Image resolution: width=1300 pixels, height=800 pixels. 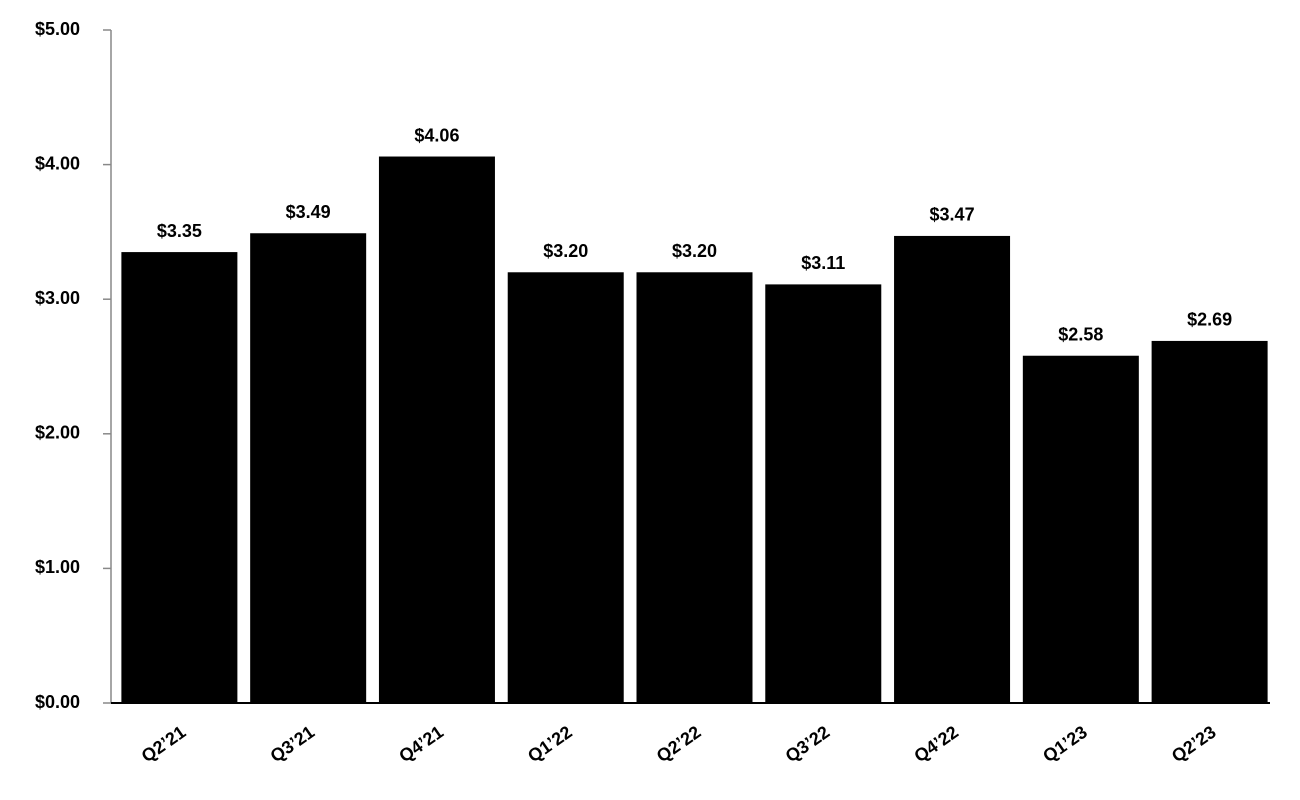 I want to click on value-label: $3.49, so click(x=308, y=212).